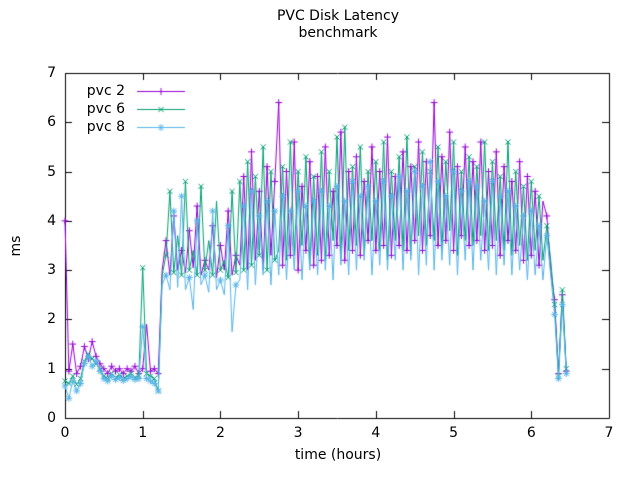 Image resolution: width=640 pixels, height=480 pixels. I want to click on chart-subtitle: benchmark, so click(338, 33).